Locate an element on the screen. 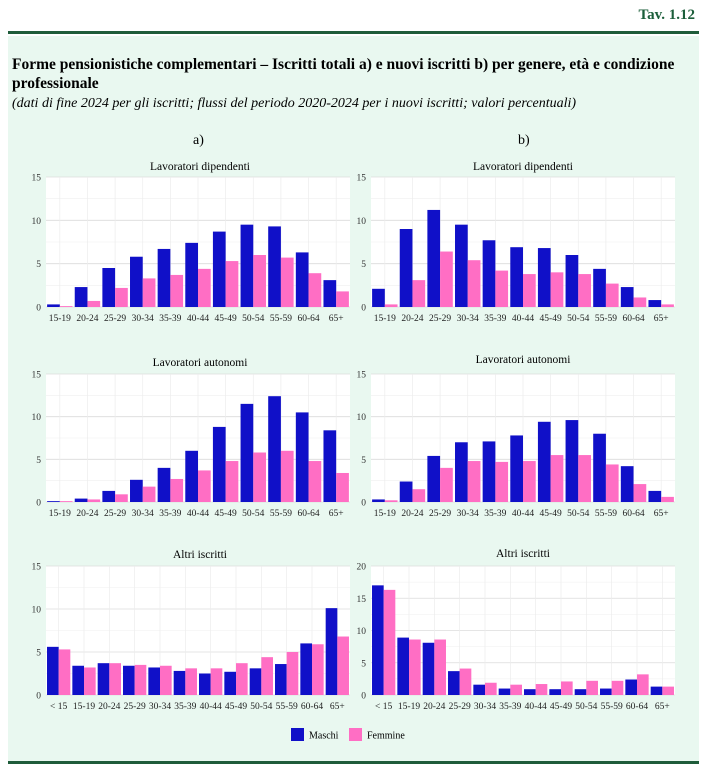  x-tick-label: 30-34 is located at coordinates (143, 319).